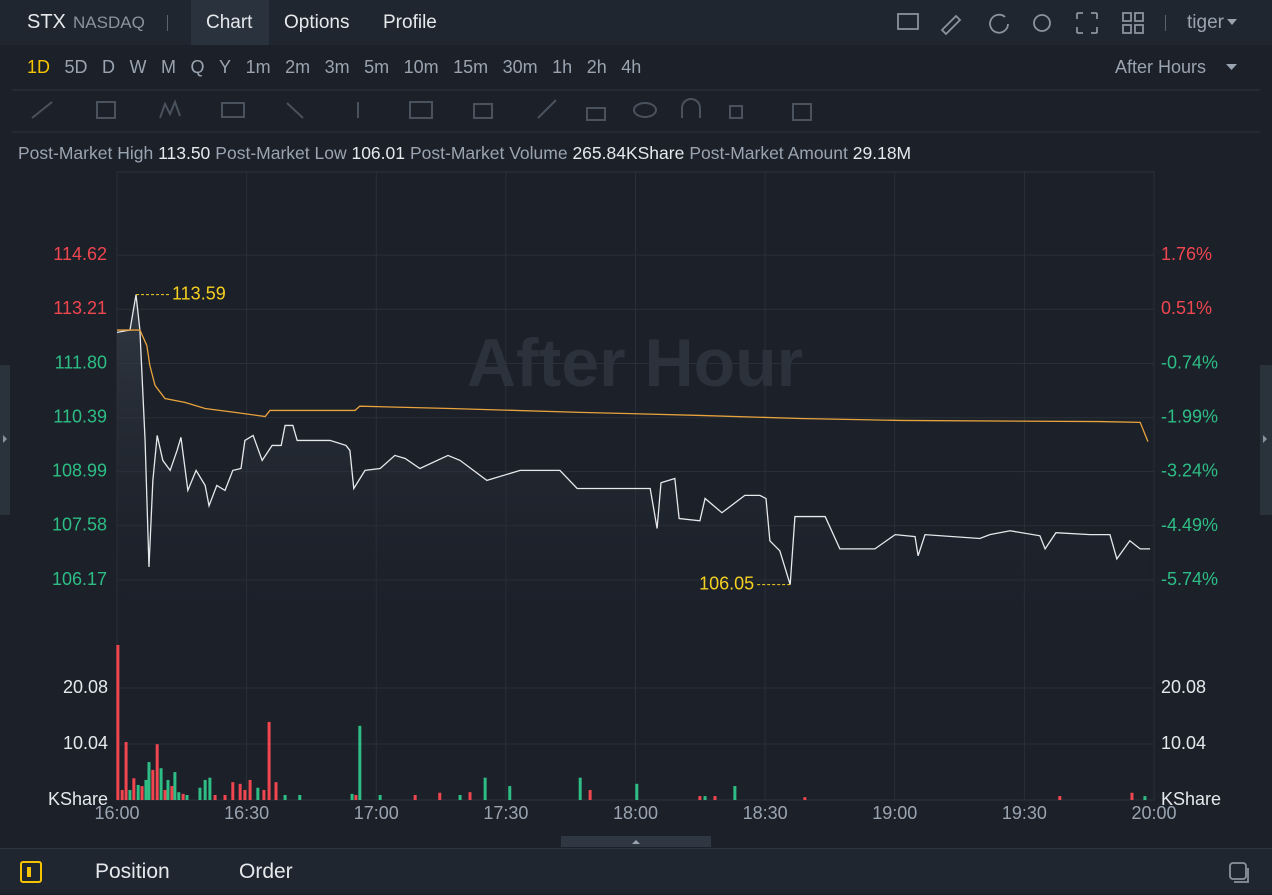 The image size is (1272, 895). I want to click on drawing-toolbar, so click(421, 109).